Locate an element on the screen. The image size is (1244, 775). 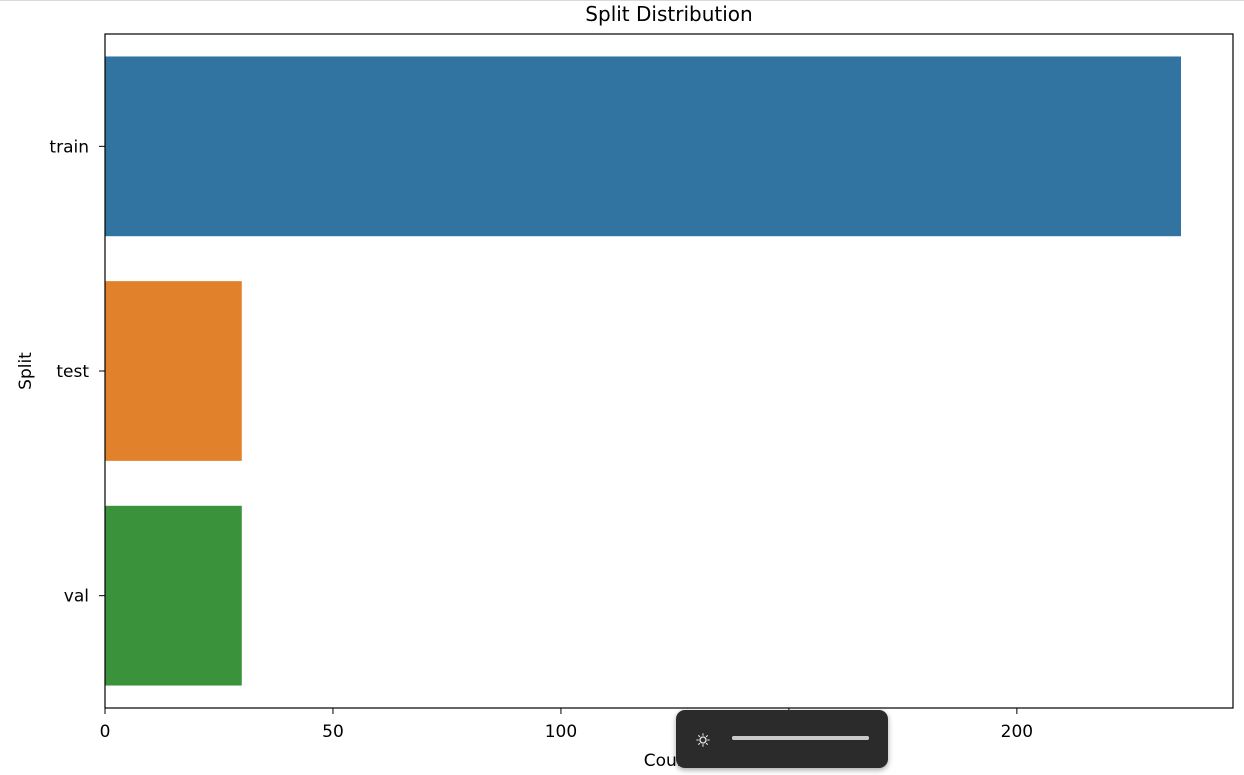
brightness-icon is located at coordinates (703, 739).